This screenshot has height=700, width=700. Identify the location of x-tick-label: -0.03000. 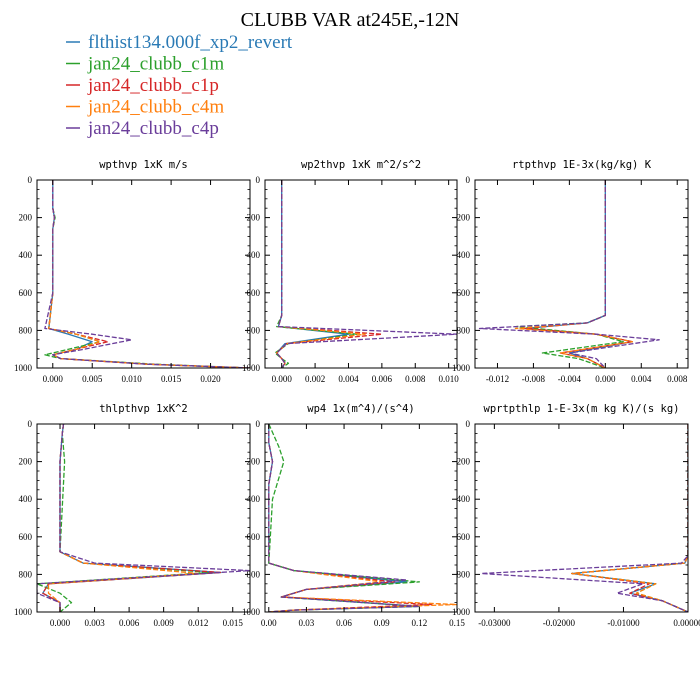
(494, 623).